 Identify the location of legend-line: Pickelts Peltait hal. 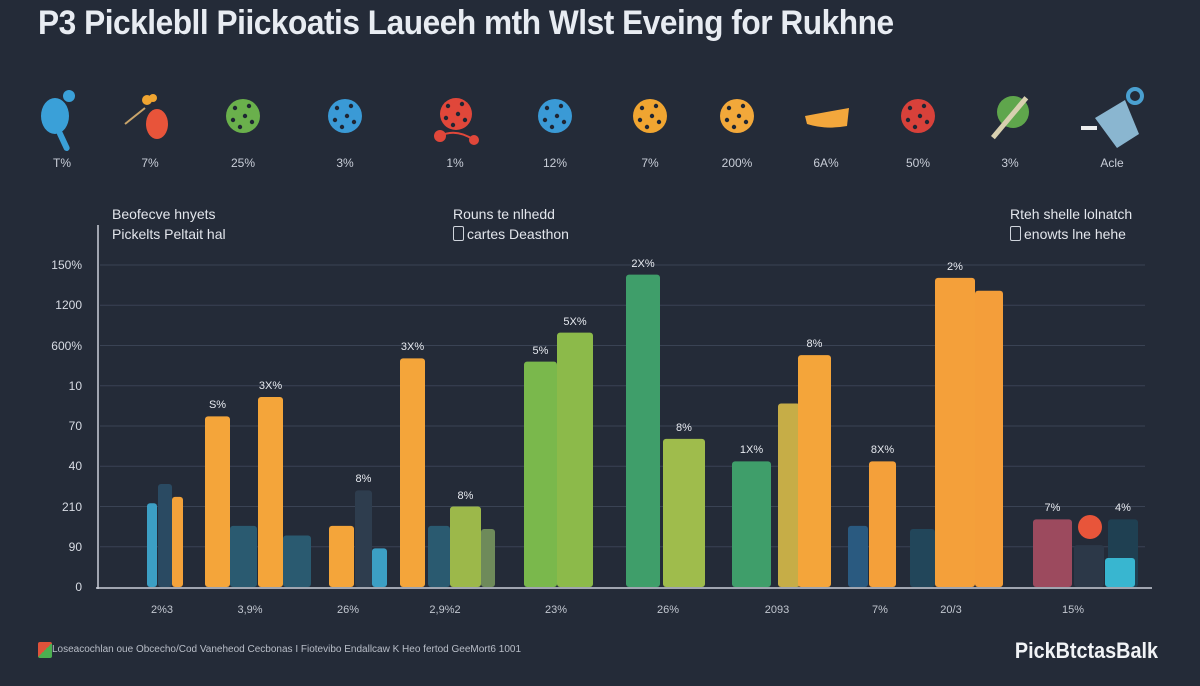
(169, 234).